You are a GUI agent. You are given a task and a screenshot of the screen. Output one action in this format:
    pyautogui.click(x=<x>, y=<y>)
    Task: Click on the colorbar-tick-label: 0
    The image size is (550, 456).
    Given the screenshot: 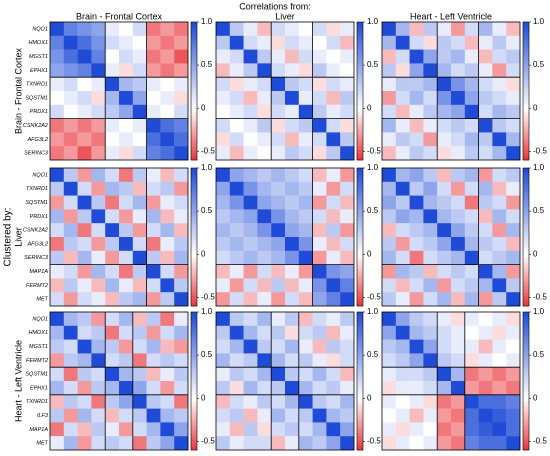 What is the action you would take?
    pyautogui.click(x=535, y=397)
    